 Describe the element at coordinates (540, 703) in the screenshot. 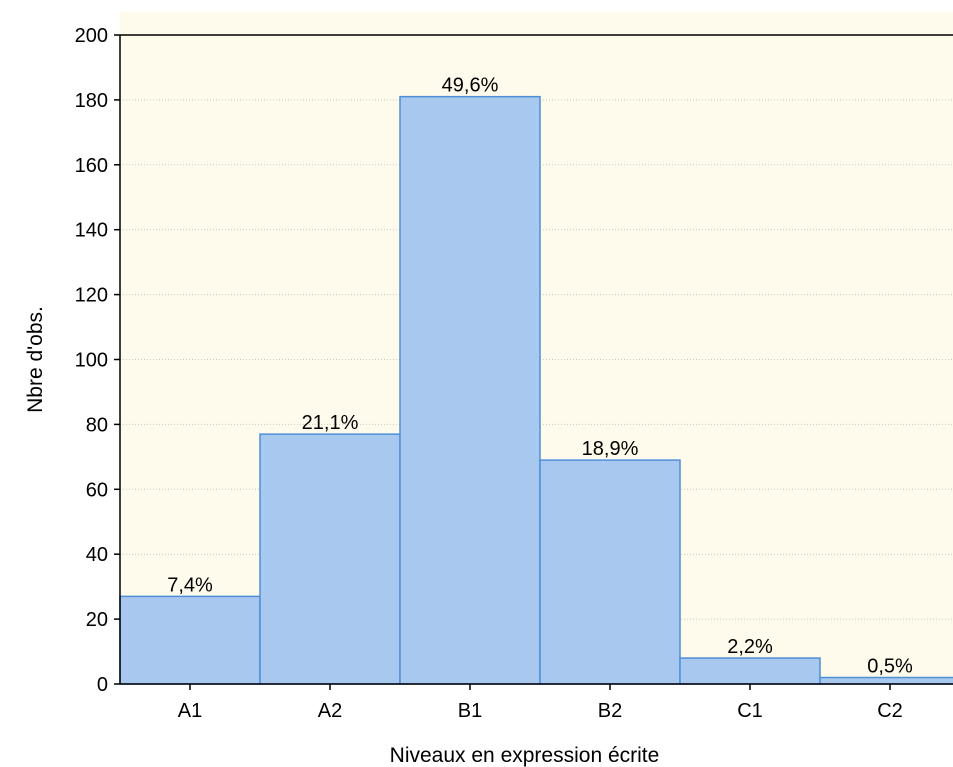

I see `x-tick-labels: A1 A2 B1 B2 C1 C2` at that location.